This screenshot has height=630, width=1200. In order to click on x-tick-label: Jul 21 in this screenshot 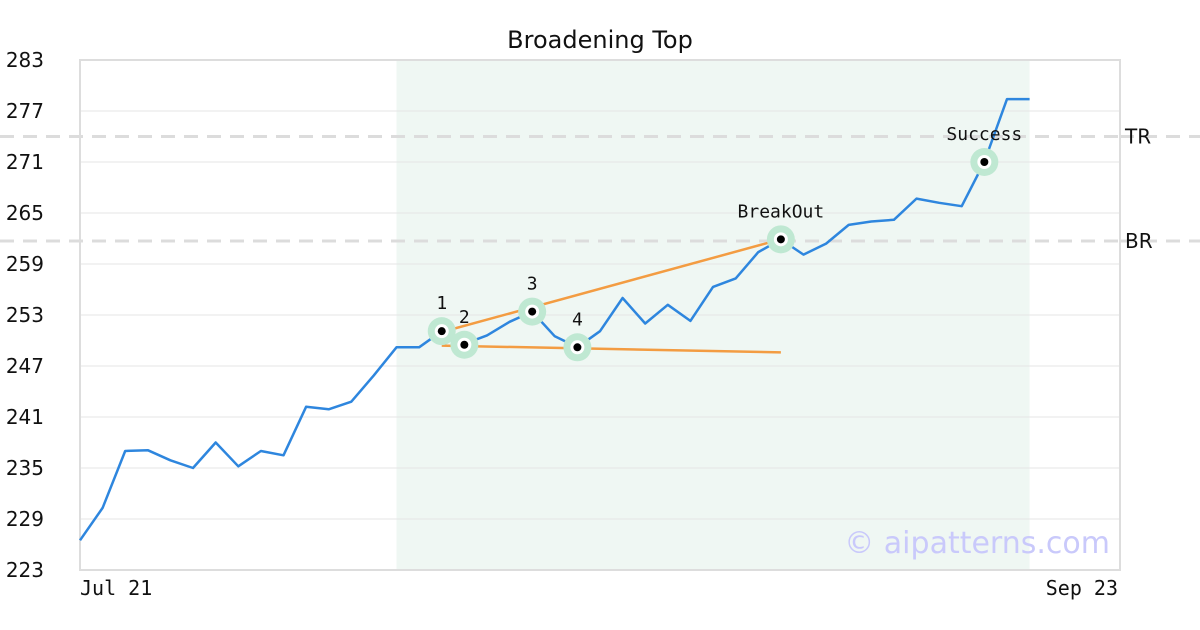, I will do `click(116, 588)`.